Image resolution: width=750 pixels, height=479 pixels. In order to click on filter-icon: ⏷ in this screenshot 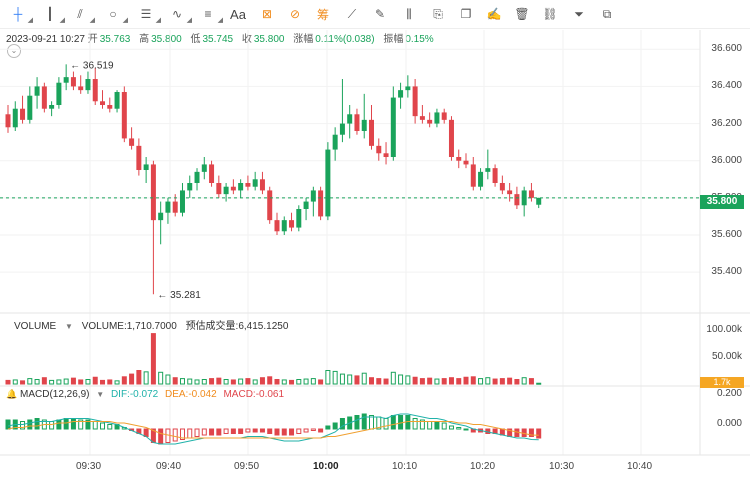, I will do `click(579, 13)`.